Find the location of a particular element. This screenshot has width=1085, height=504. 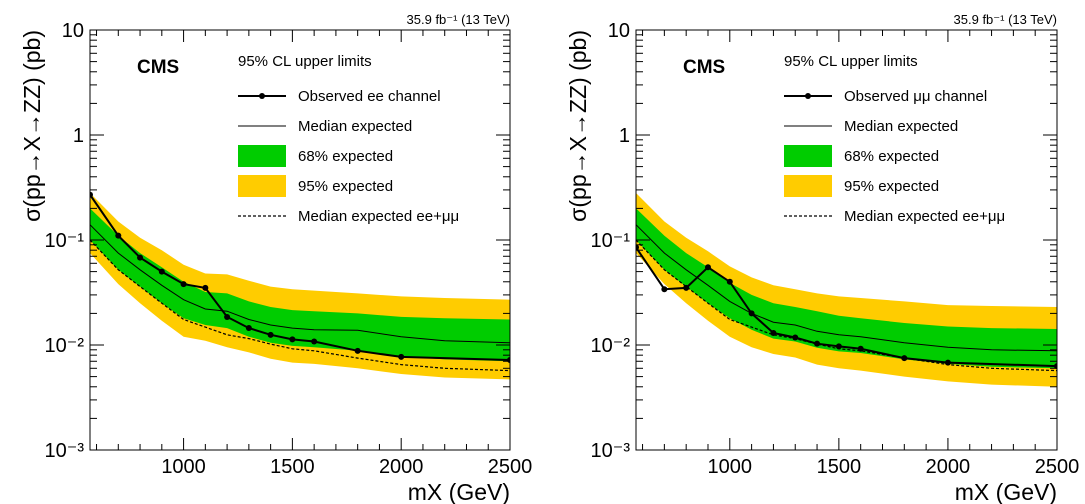

legend-entry: Observed μμ channel is located at coordinates (915, 96).